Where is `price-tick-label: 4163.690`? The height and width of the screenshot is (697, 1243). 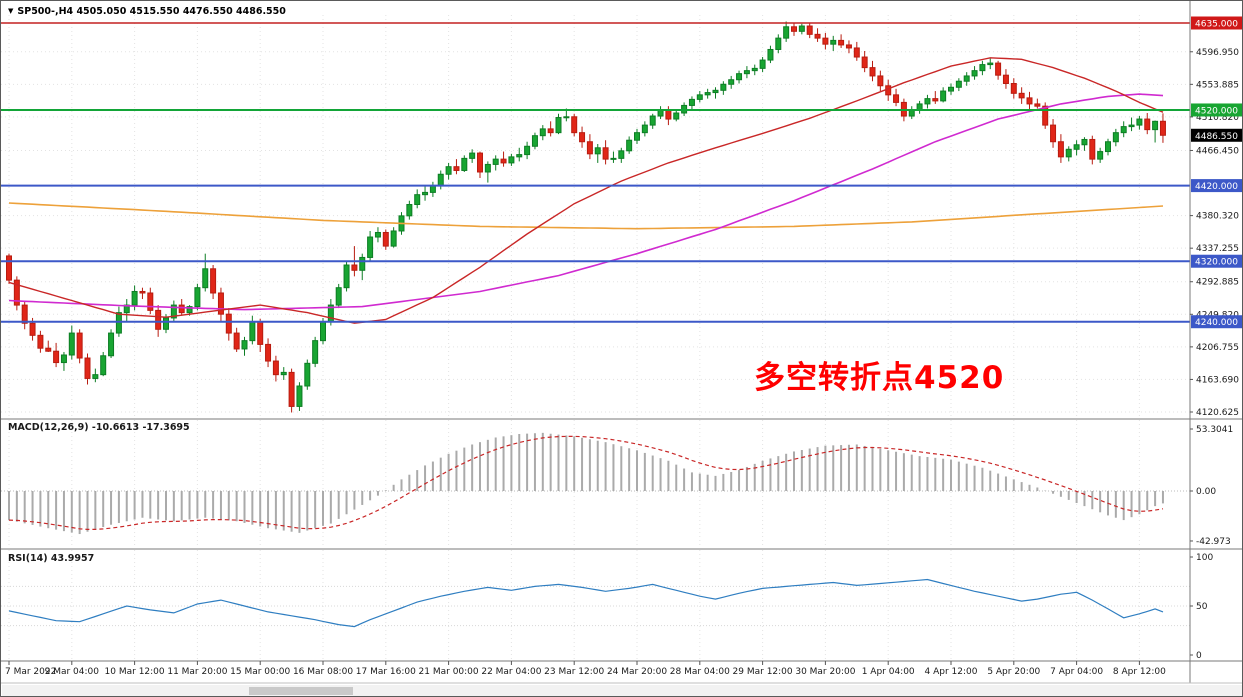 price-tick-label: 4163.690 is located at coordinates (1217, 380).